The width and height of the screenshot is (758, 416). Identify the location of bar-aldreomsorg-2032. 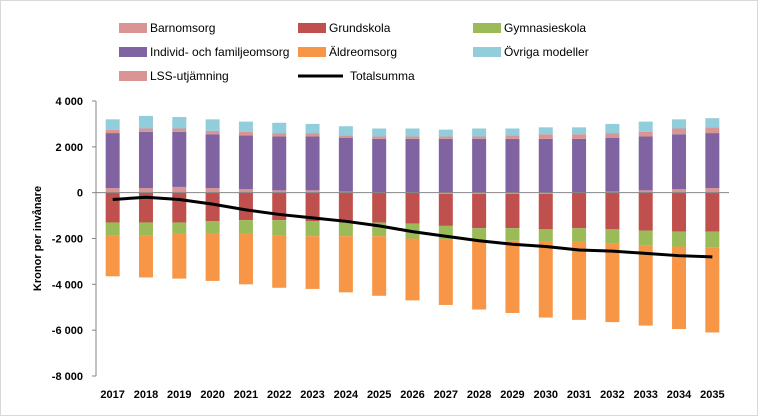
(612, 283).